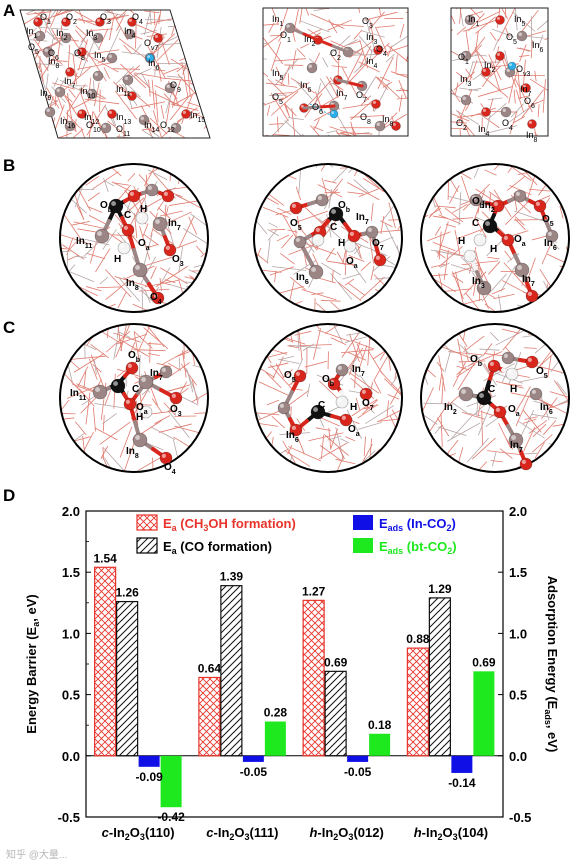 This screenshot has width=579, height=866. I want to click on bar-value-label: 0.64, so click(210, 668).